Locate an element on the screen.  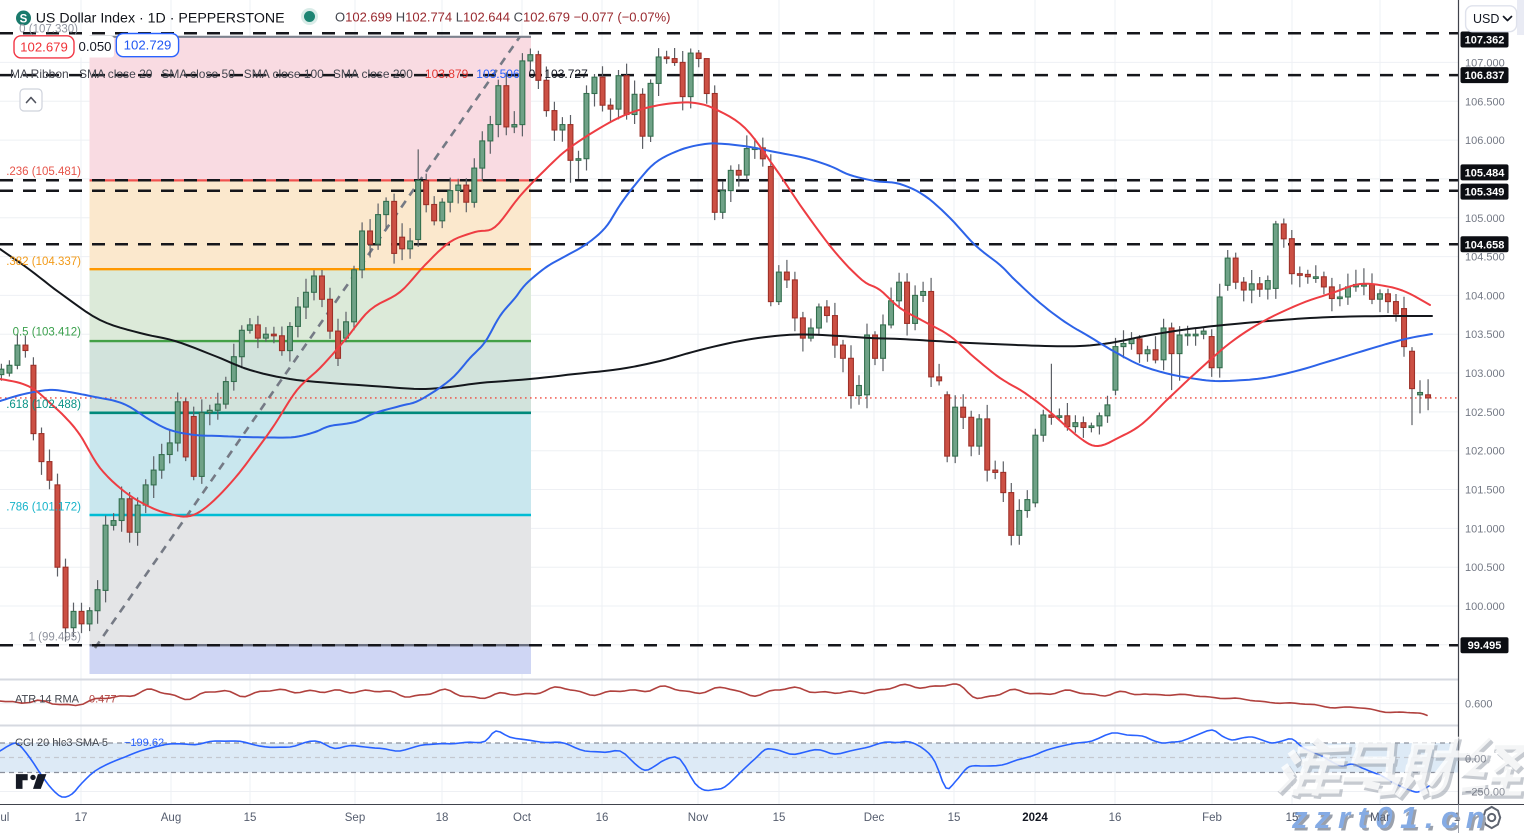
svg-text: .382 (104.337) is located at coordinates (43, 262).